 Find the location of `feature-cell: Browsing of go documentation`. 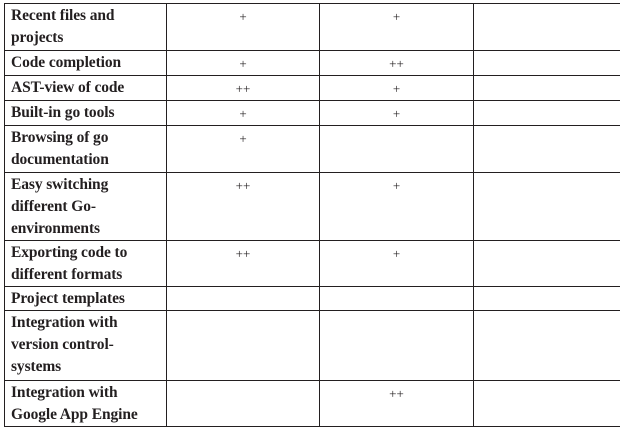

feature-cell: Browsing of go documentation is located at coordinates (85, 149).